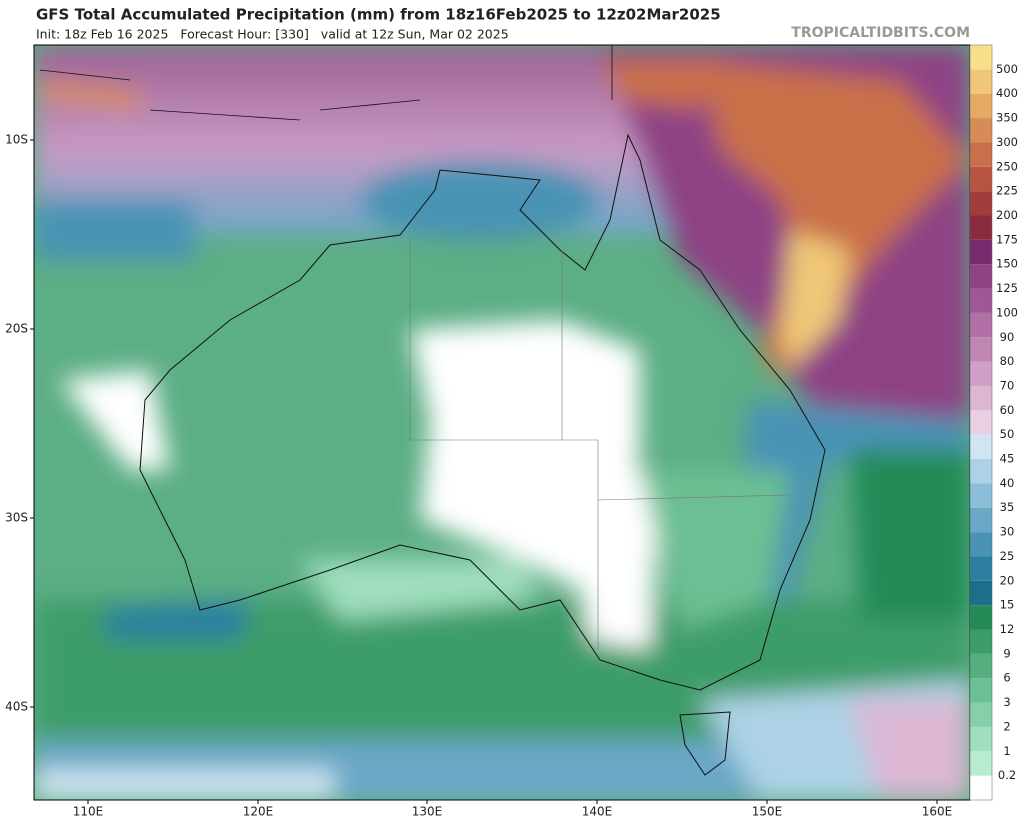 Image resolution: width=1024 pixels, height=820 pixels. Describe the element at coordinates (1007, 410) in the screenshot. I see `colorbar-label: 60` at that location.